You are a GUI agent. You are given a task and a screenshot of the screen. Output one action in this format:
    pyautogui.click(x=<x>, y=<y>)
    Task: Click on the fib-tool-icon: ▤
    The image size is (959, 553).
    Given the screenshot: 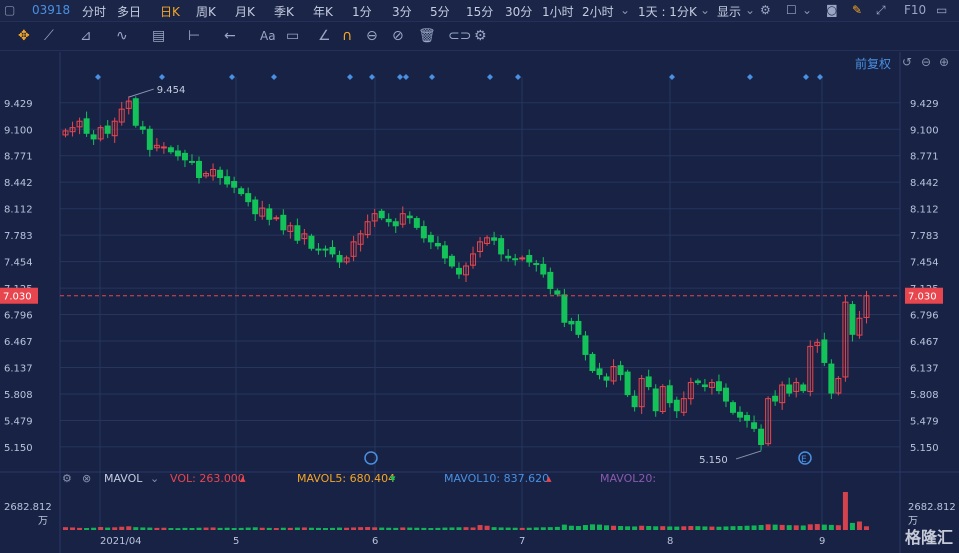 What is the action you would take?
    pyautogui.click(x=159, y=36)
    